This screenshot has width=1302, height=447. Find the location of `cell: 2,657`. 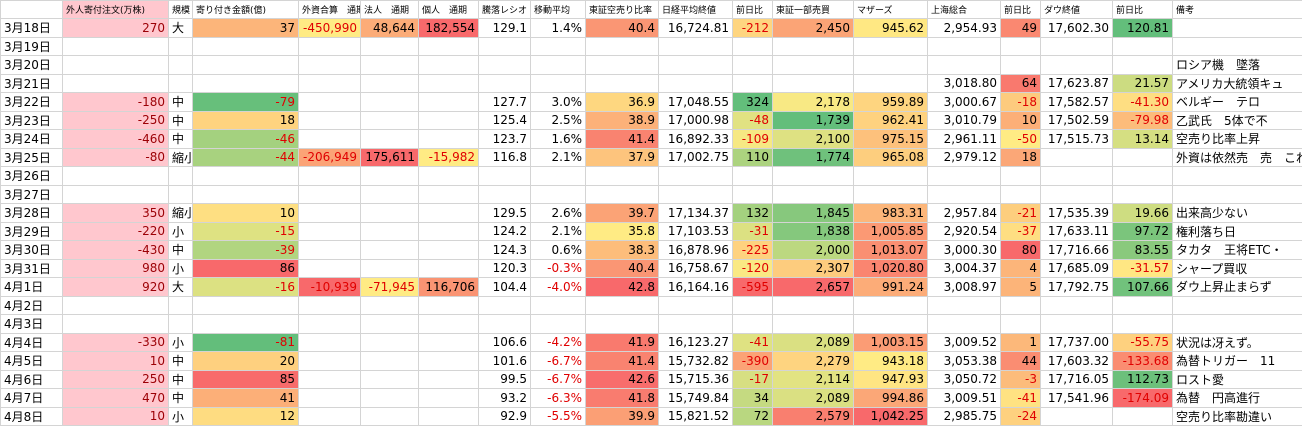

cell: 2,657 is located at coordinates (813, 287).